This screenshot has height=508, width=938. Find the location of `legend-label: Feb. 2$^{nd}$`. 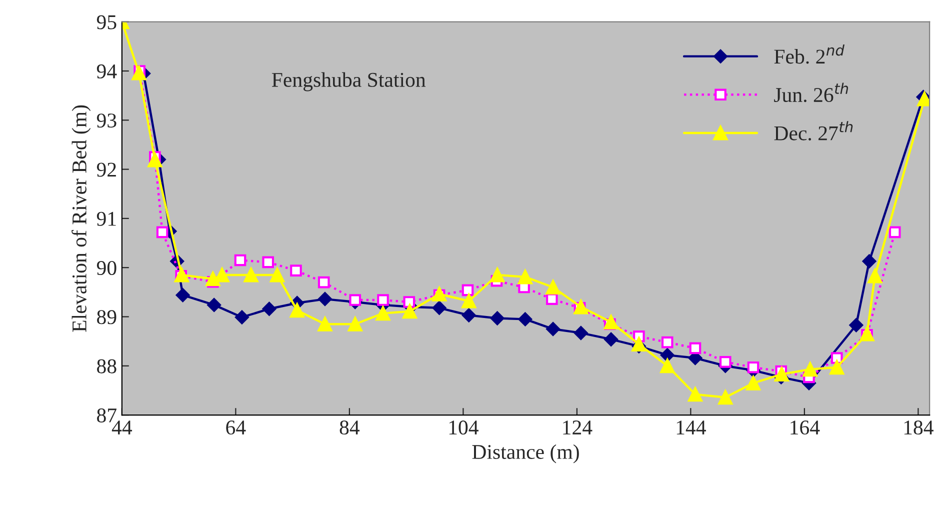

legend-label: Feb. 2$^{nd}$ is located at coordinates (809, 54).